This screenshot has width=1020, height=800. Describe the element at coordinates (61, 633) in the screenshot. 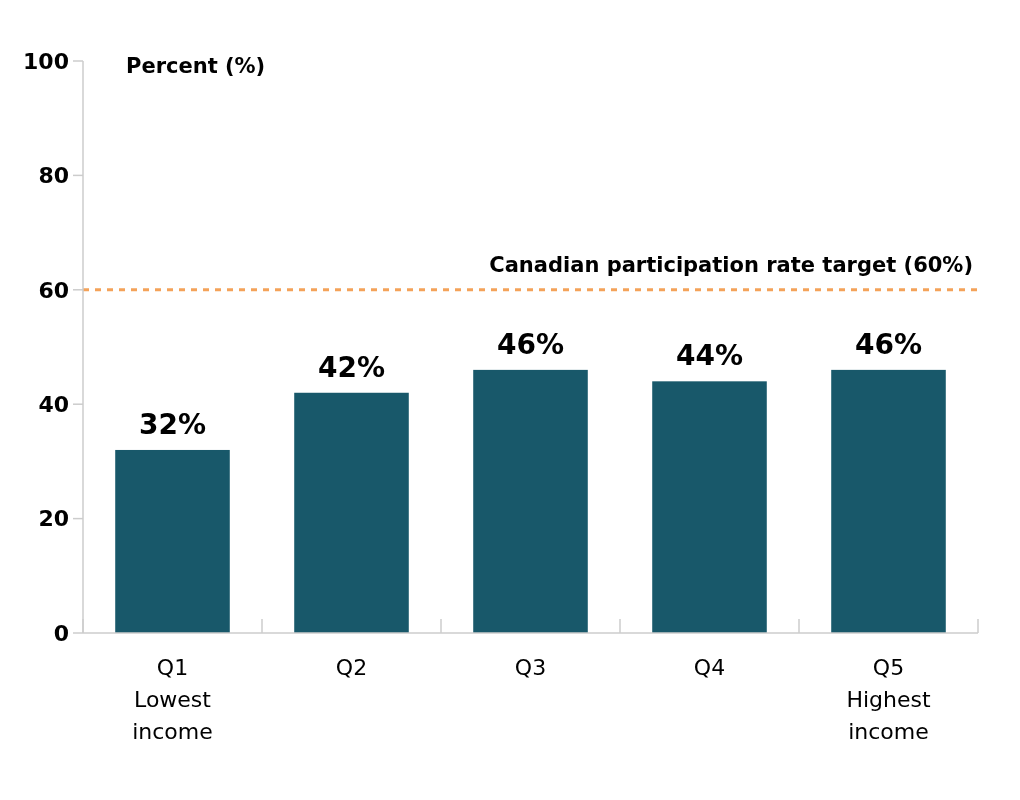

I see `y-tick-label: 0` at that location.